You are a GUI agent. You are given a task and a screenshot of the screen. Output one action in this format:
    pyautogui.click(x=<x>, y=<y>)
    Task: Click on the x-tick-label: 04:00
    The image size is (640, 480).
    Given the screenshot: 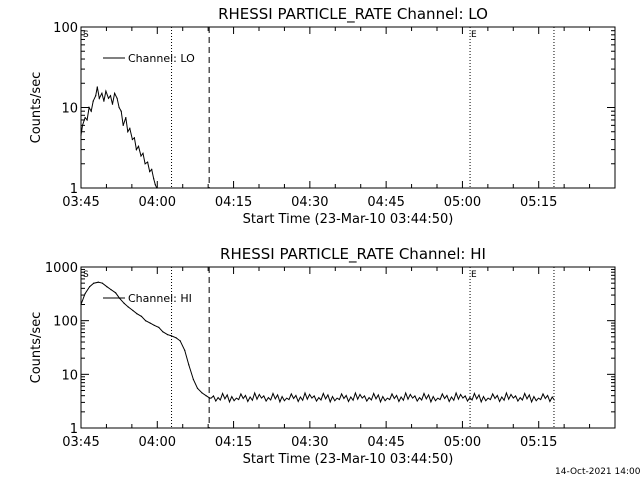 What is the action you would take?
    pyautogui.click(x=157, y=442)
    